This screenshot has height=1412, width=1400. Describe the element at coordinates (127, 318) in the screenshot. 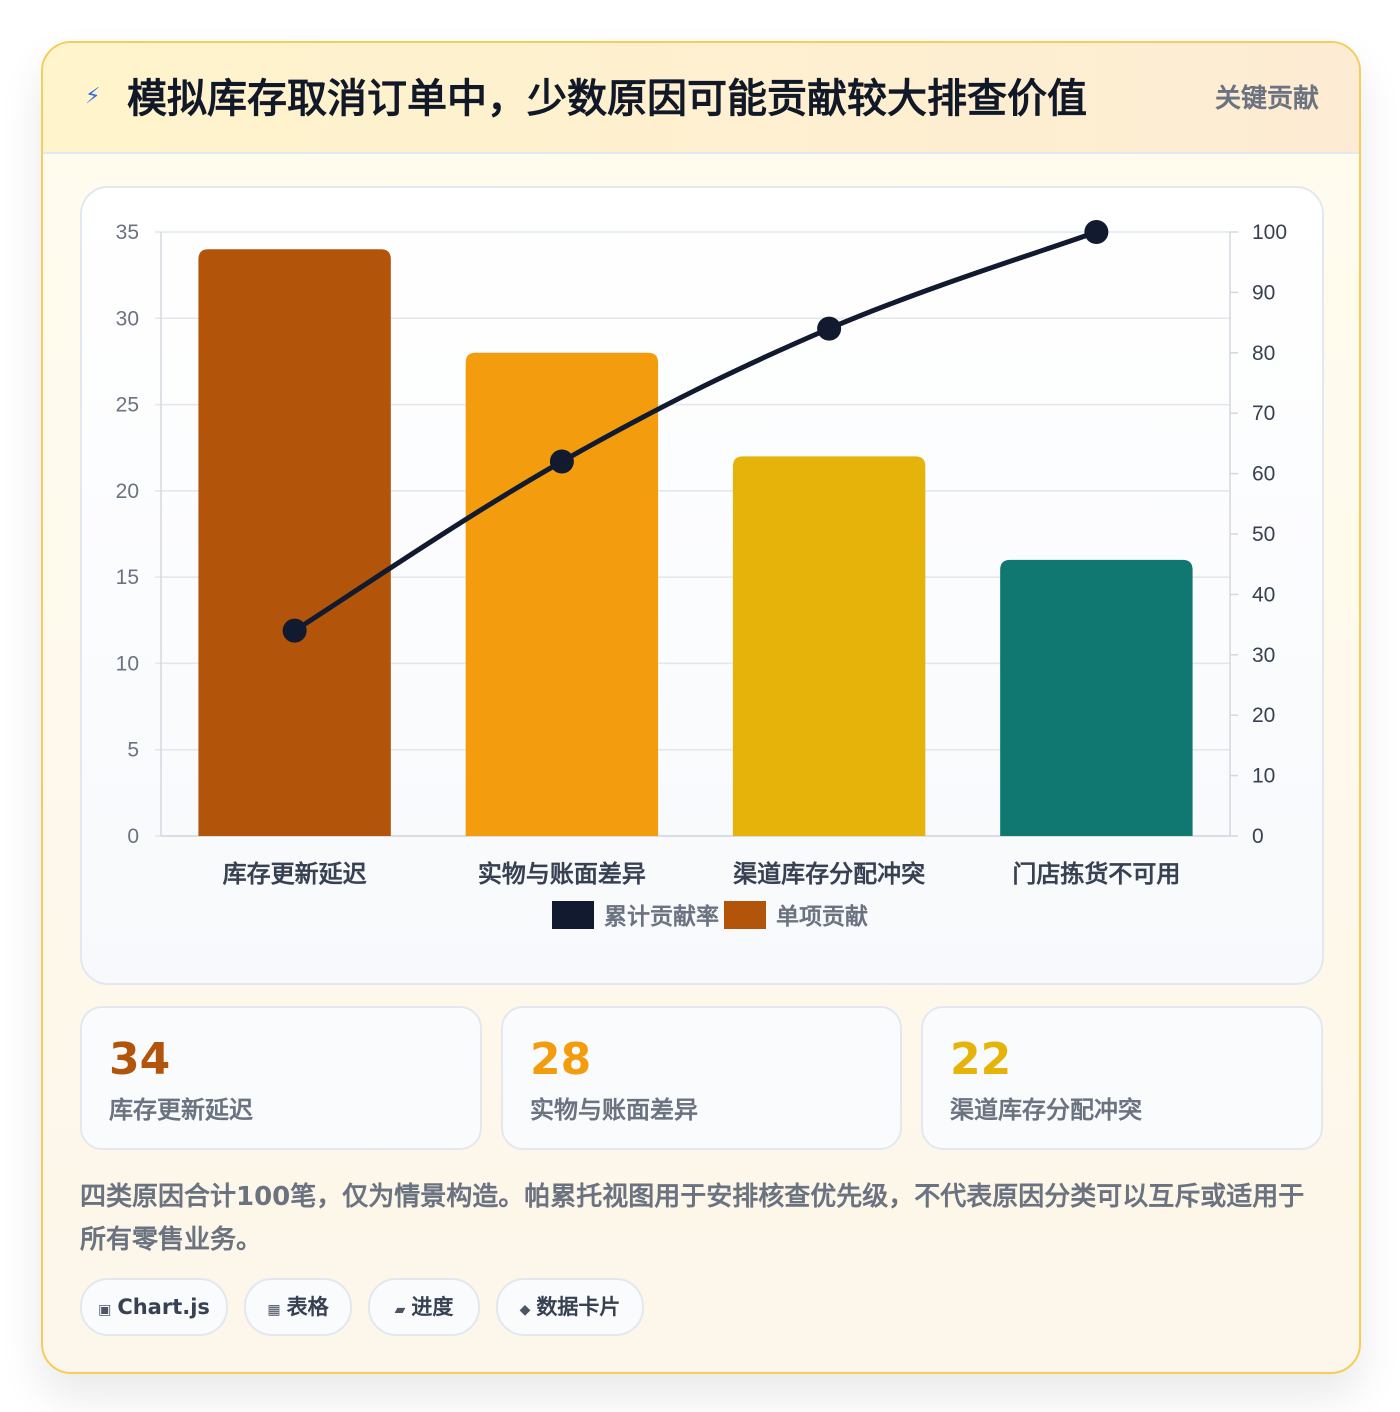

I see `y-left-tick-label: 30` at that location.